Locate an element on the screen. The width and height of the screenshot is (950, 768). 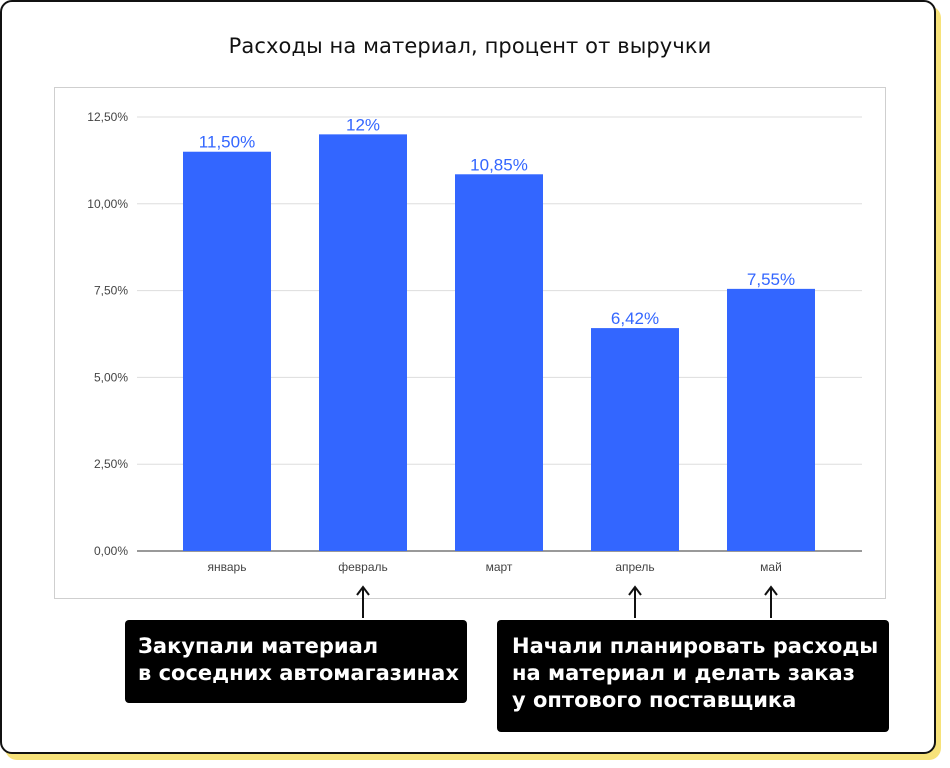
chart-title: Расходы на материал, процент от выручки is located at coordinates (470, 46).